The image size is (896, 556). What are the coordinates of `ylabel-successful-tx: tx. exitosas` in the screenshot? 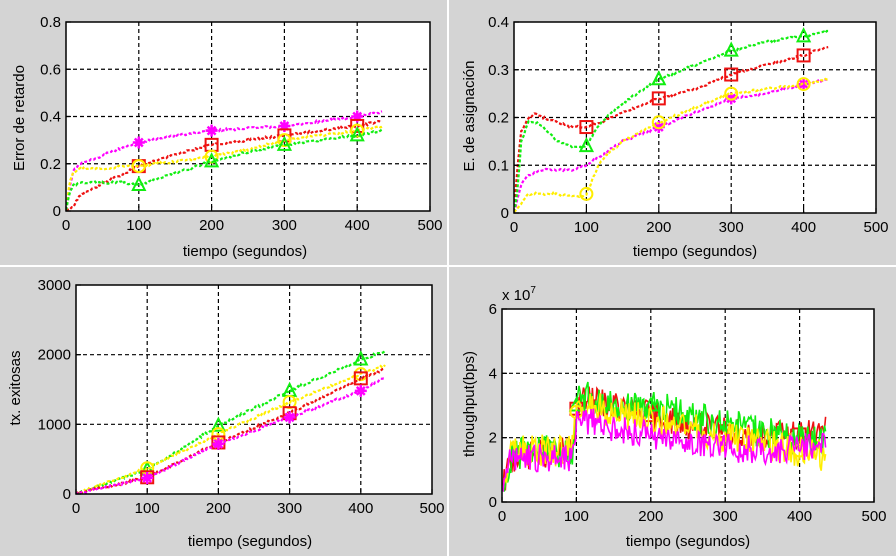 It's located at (15, 387).